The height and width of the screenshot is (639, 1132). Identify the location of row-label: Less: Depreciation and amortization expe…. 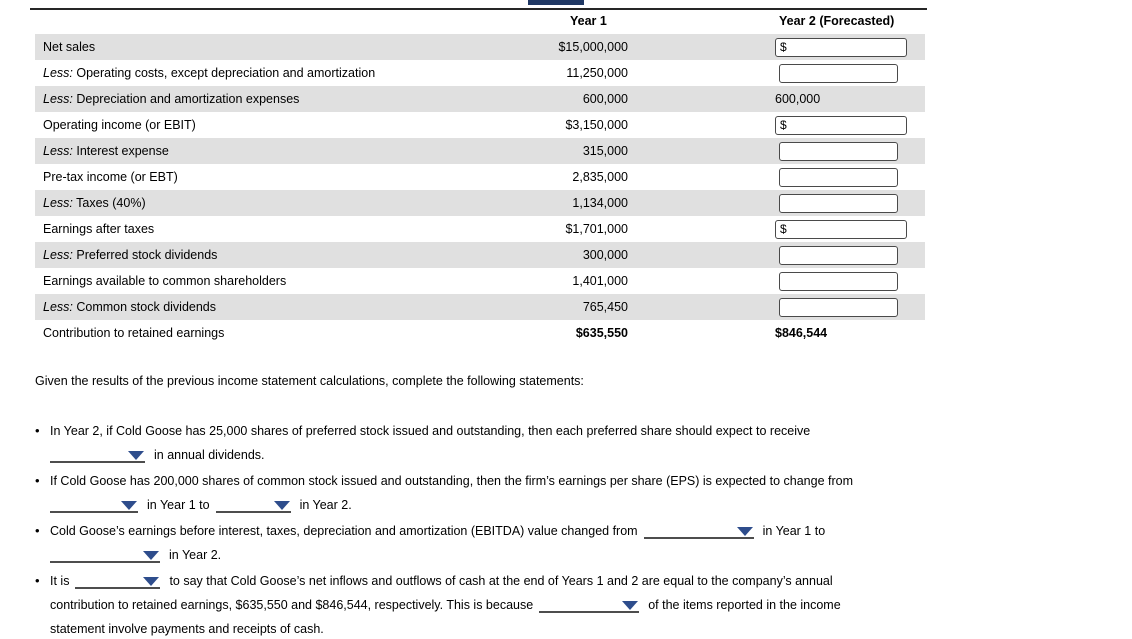
(171, 99).